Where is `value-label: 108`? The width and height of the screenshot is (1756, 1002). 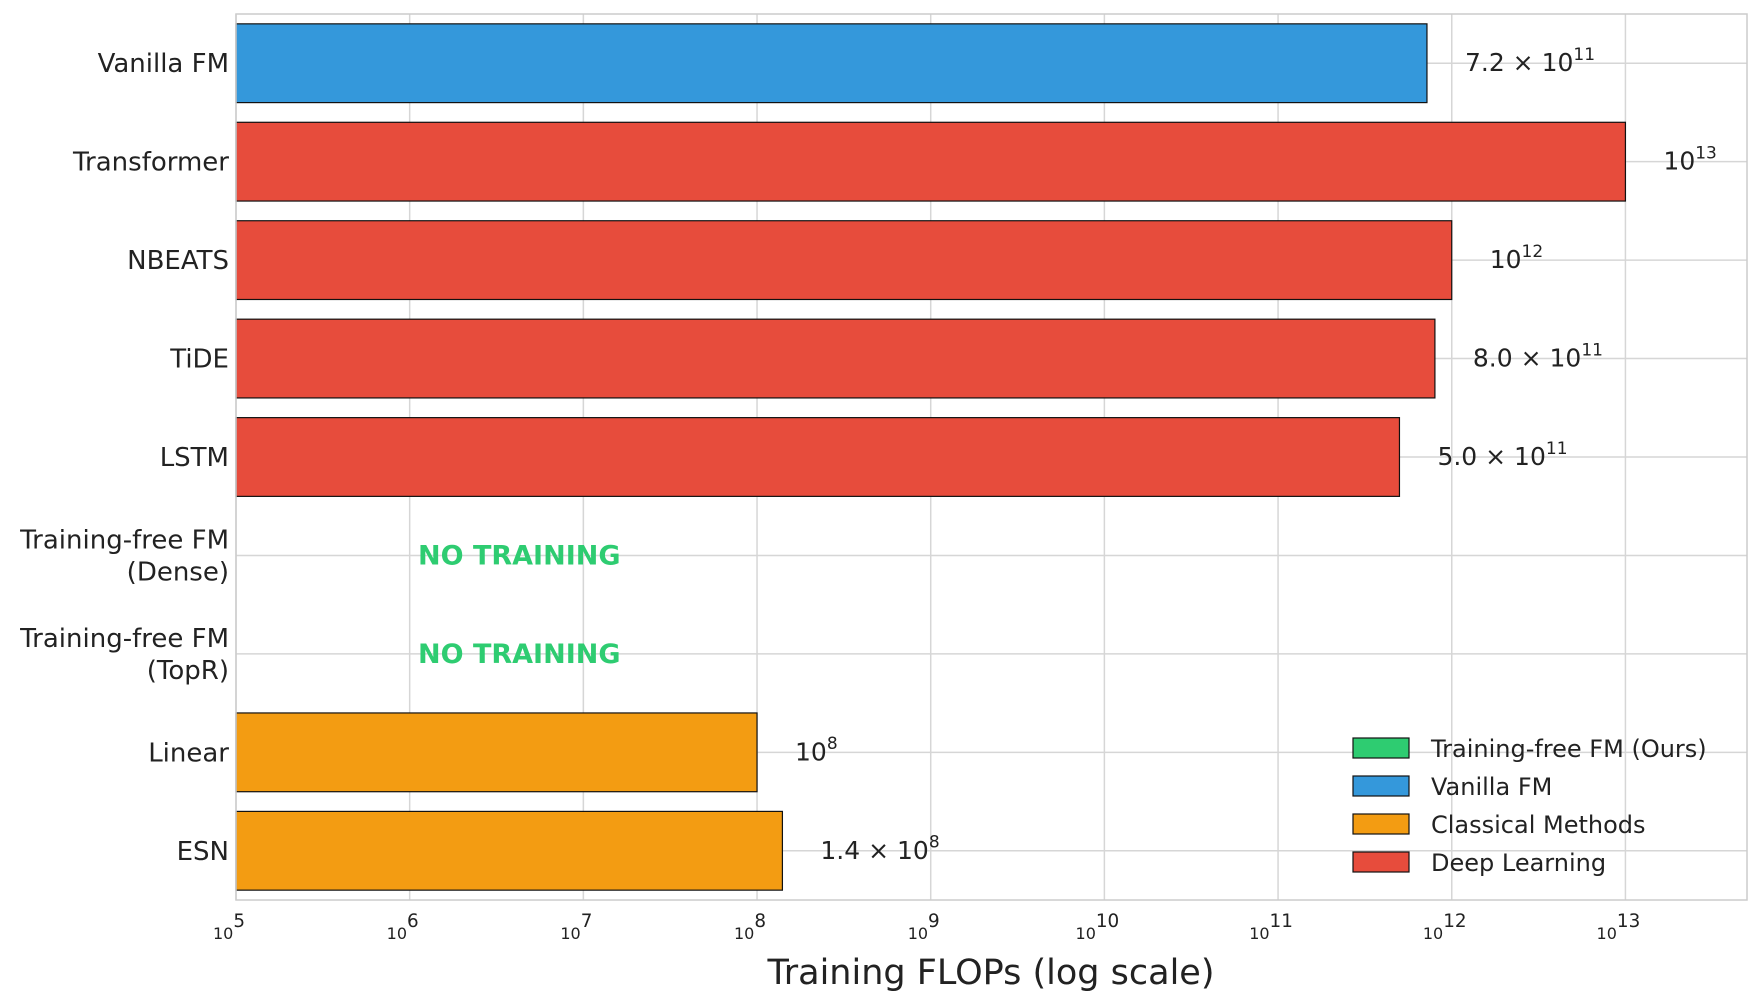 value-label: 108 is located at coordinates (816, 750).